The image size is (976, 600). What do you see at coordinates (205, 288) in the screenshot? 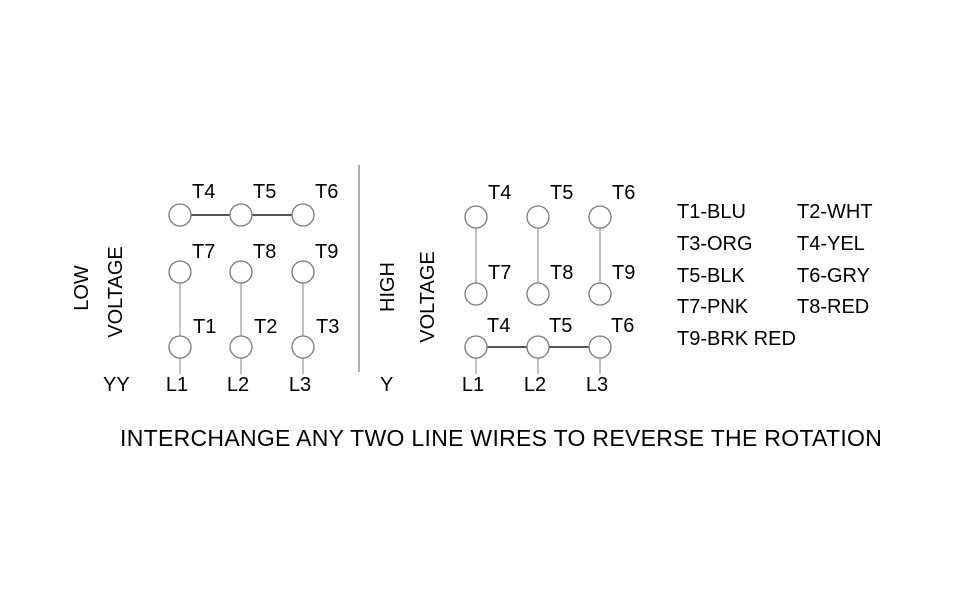
I see `low-voltage-diagram: T4 T5 T6 T7 T8 T9 T1 T2 T3 L1 L2 L3 LOW VOLTAGE YY` at bounding box center [205, 288].